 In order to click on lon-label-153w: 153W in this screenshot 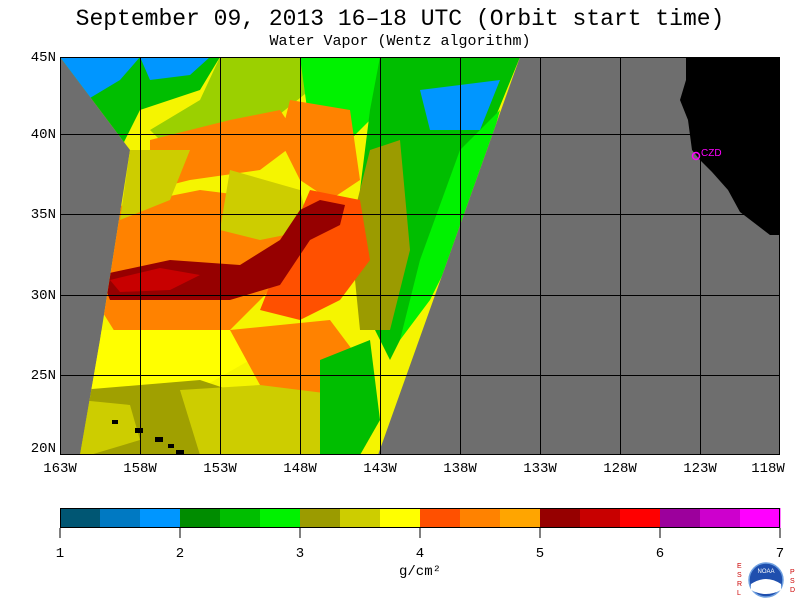, I will do `click(220, 469)`.